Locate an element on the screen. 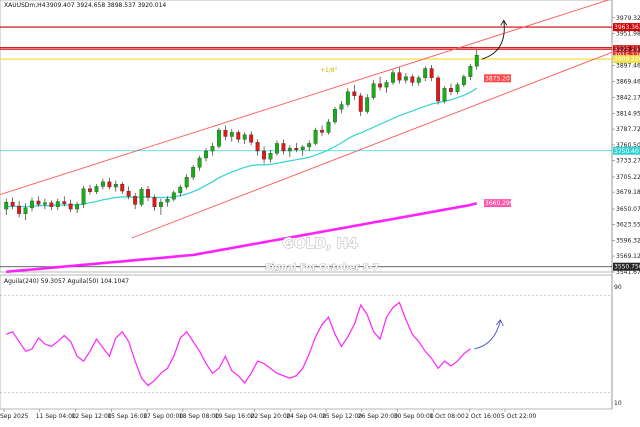  y-tick-label: 3814.950 is located at coordinates (628, 113).